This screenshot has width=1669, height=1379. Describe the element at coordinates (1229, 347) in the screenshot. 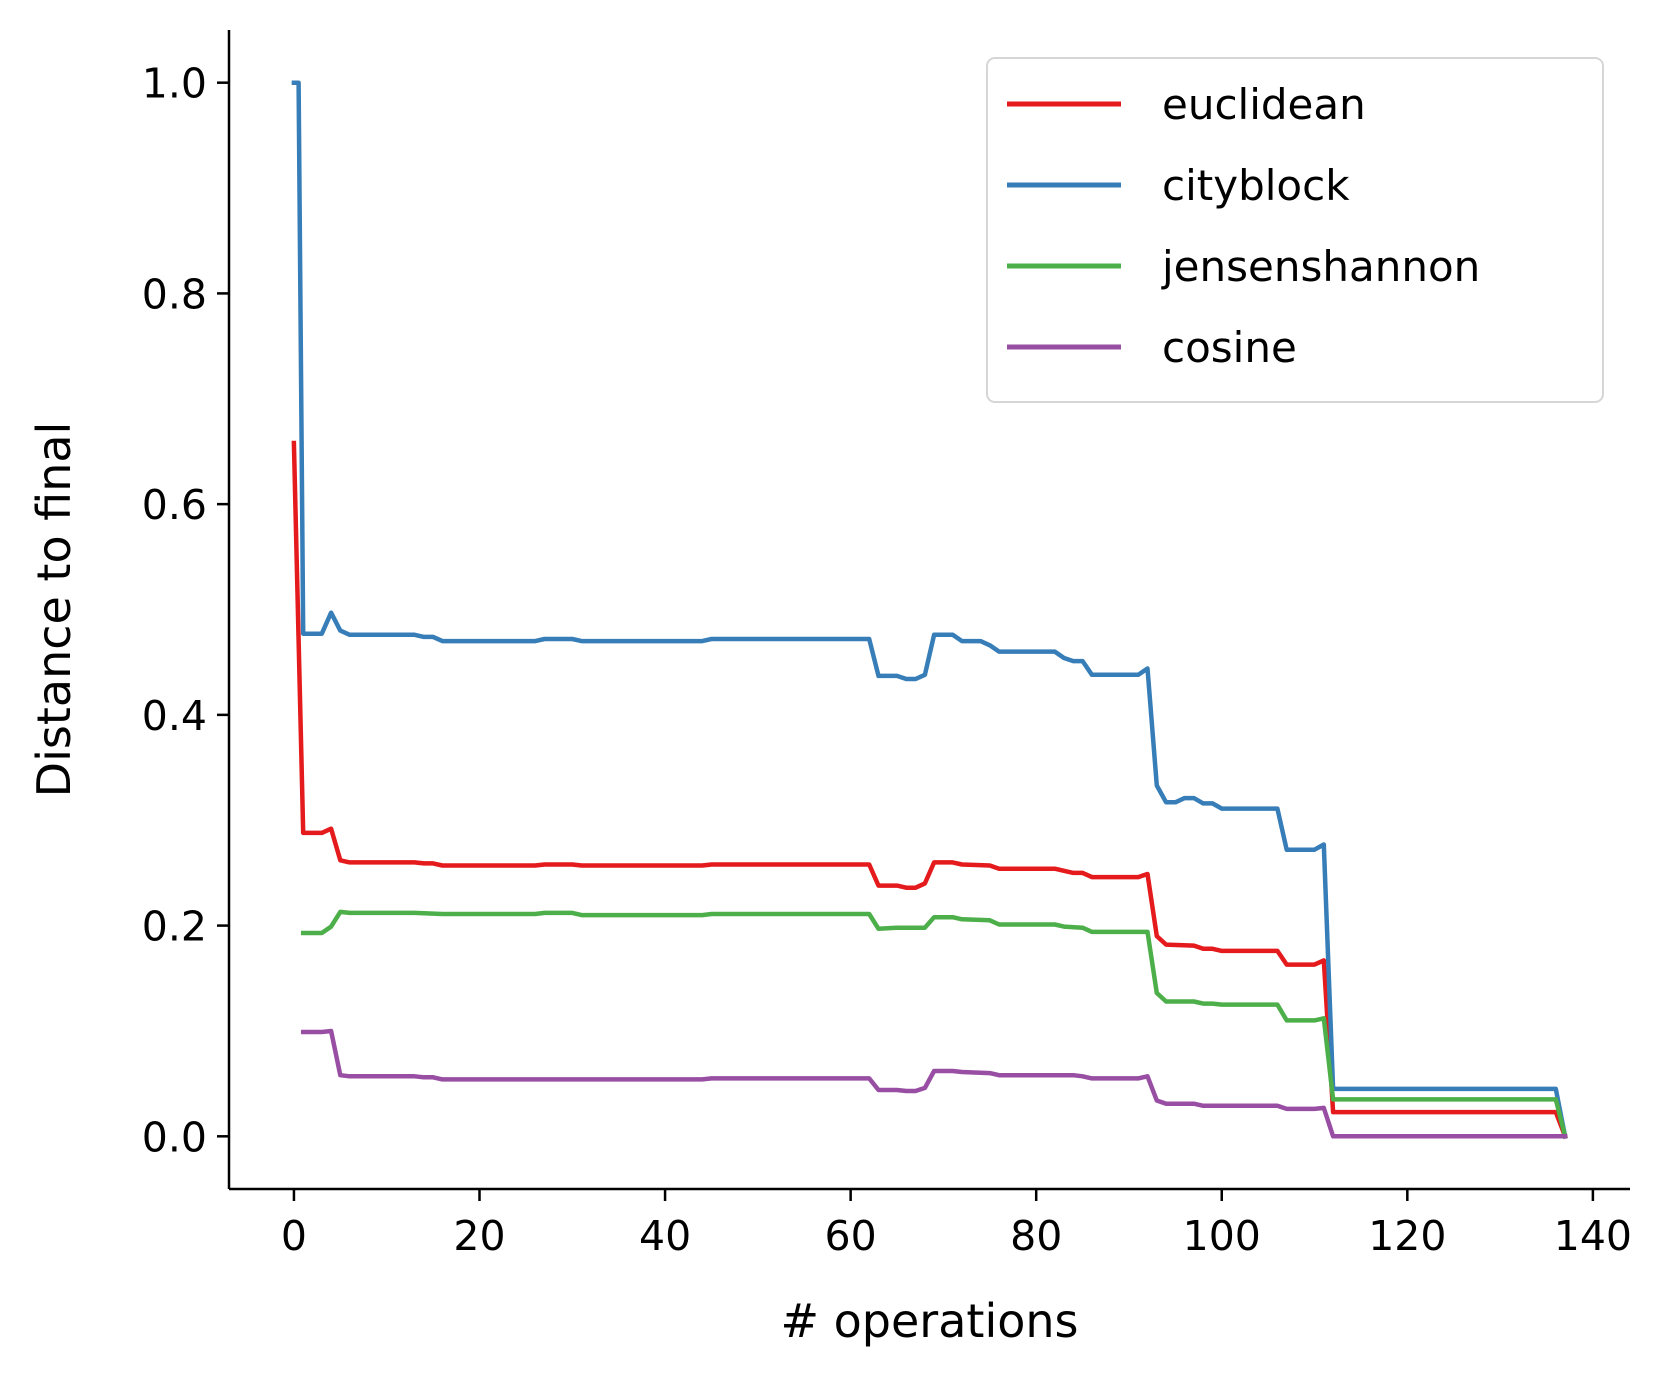

I see `legend-label-cosine: cosine` at that location.